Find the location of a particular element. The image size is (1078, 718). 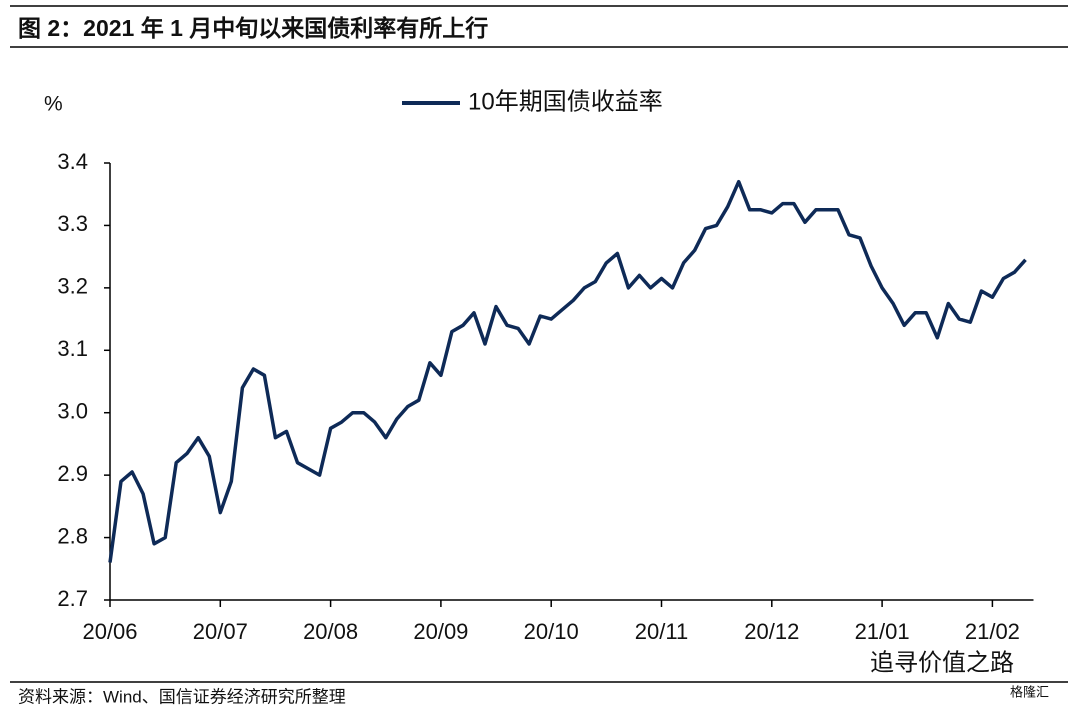

y-tick-label: 2.9 is located at coordinates (72, 473).